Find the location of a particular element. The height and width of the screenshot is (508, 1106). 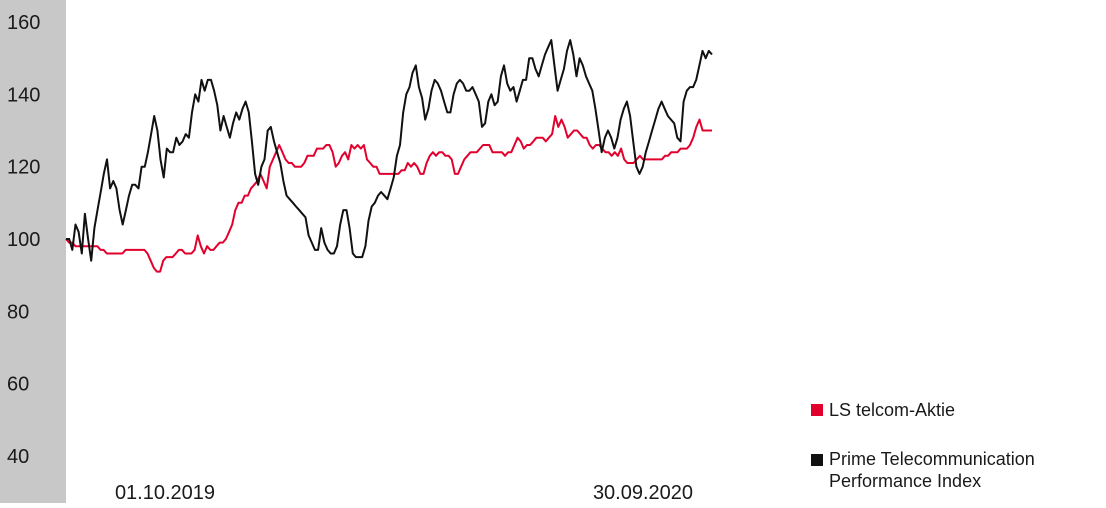

x-end-label: 30.09.2020 is located at coordinates (643, 492).